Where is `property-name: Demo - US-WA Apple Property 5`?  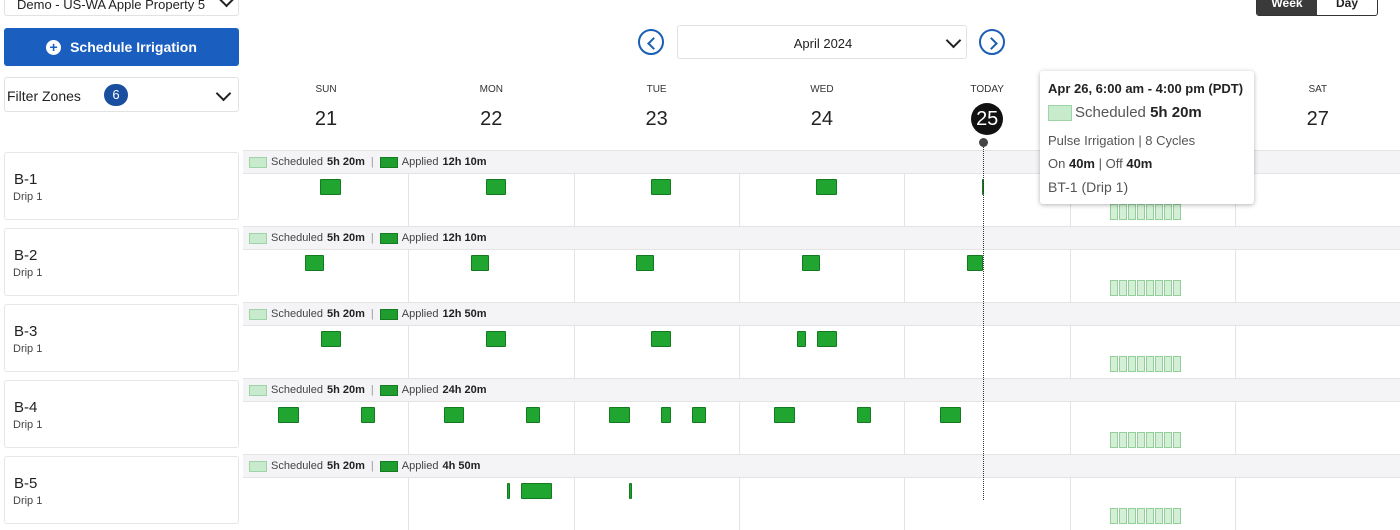
property-name: Demo - US-WA Apple Property 5 is located at coordinates (111, 6).